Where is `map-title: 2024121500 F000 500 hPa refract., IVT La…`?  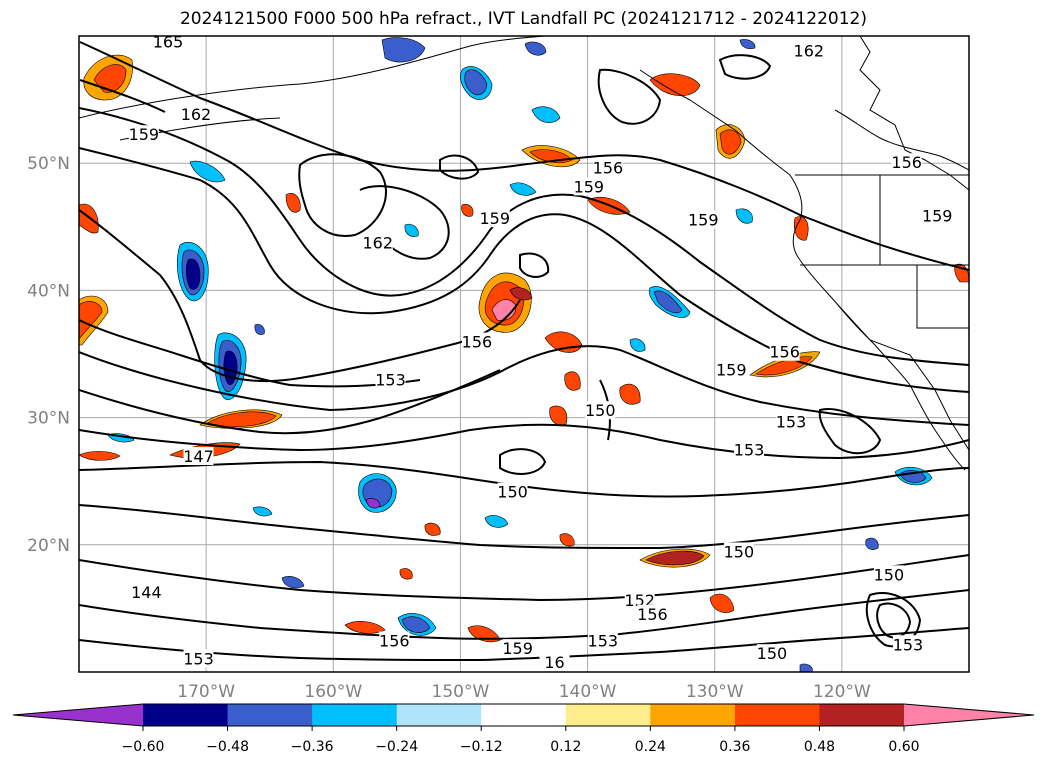
map-title: 2024121500 F000 500 hPa refract., IVT La… is located at coordinates (523, 19).